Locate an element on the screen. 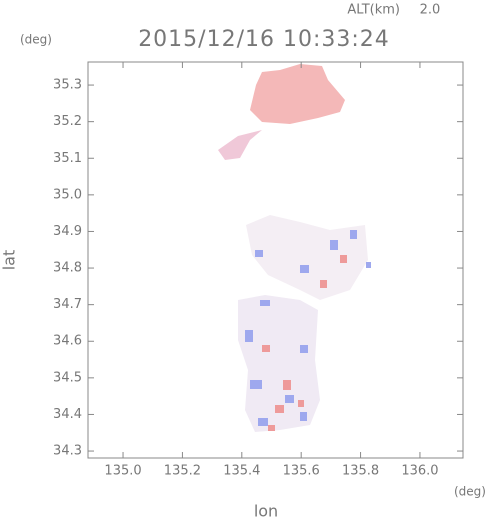 This screenshot has height=525, width=491. y-tick-label: 35.1 is located at coordinates (67, 158).